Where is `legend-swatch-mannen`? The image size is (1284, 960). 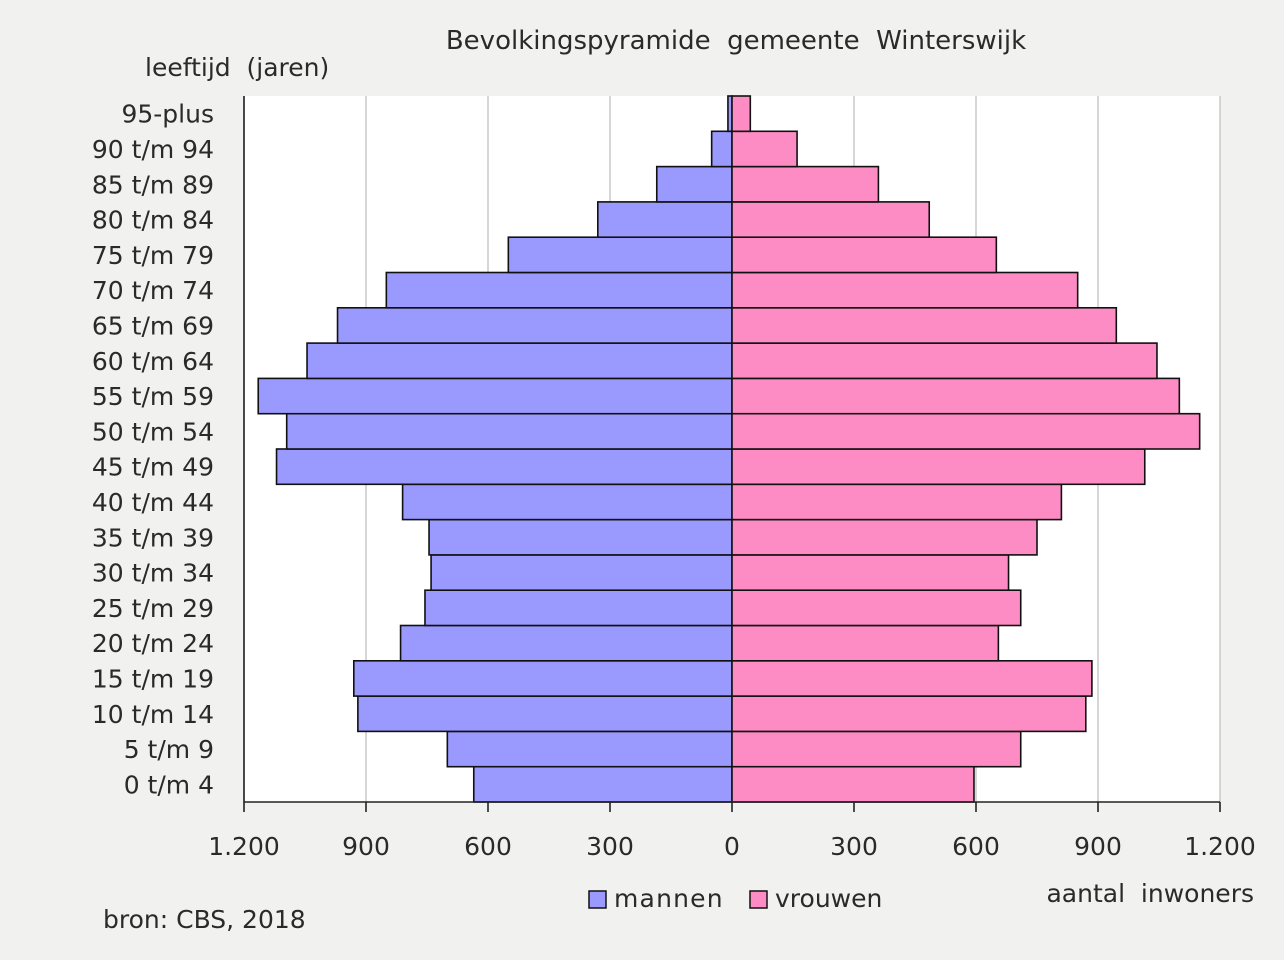 legend-swatch-mannen is located at coordinates (597, 899).